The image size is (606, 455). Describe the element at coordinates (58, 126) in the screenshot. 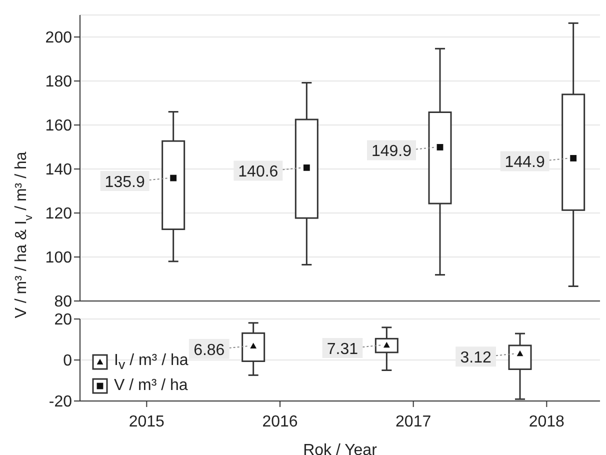

I see `y-tick-label: 160` at that location.